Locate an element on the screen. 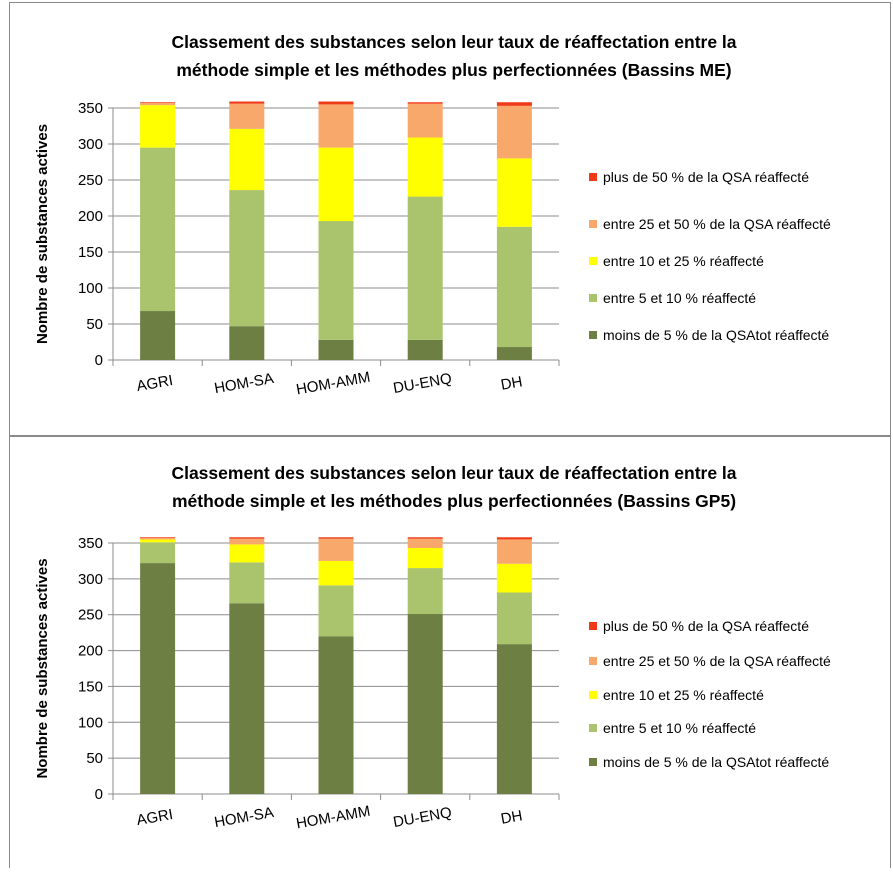  y-tick-label: 200 is located at coordinates (90, 651).